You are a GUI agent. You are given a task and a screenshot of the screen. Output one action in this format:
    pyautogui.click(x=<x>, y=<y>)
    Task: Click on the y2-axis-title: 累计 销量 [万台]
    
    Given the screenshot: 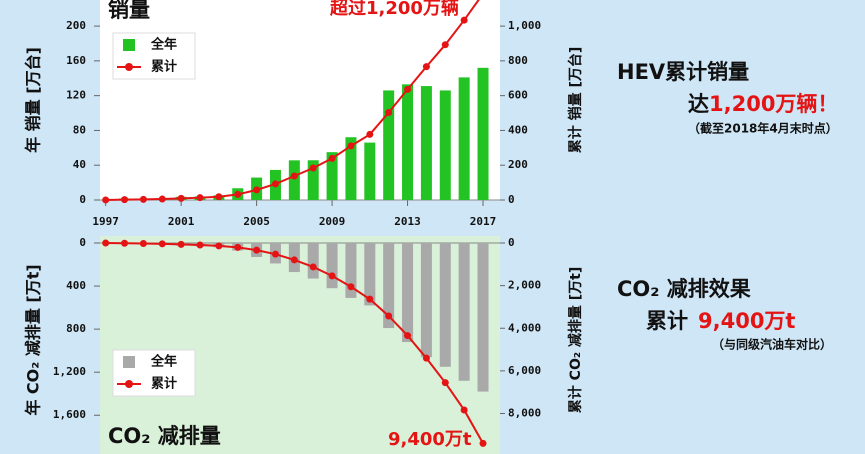 What is the action you would take?
    pyautogui.click(x=575, y=100)
    